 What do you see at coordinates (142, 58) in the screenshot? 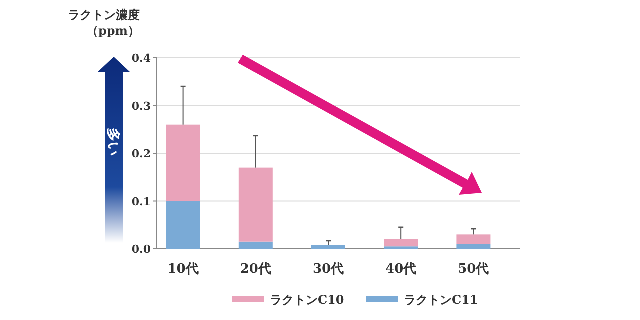
I see `y-tick-label: 0.4` at bounding box center [142, 58].